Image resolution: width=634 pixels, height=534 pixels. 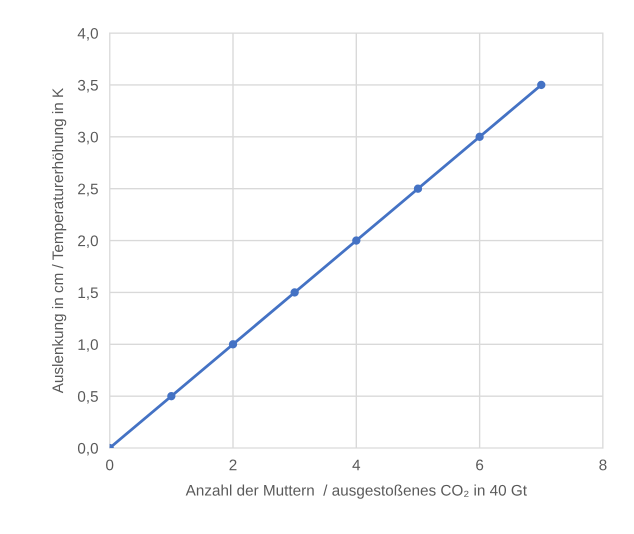 What do you see at coordinates (480, 465) in the screenshot?
I see `x-tick-label: 6` at bounding box center [480, 465].